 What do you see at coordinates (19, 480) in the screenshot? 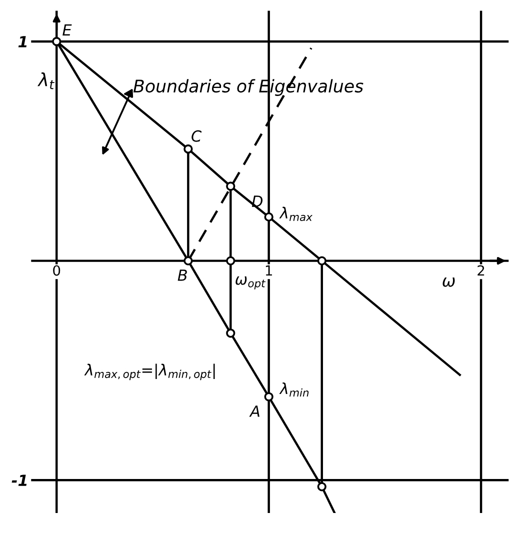
I see `y-tick-label: -1` at bounding box center [19, 480].